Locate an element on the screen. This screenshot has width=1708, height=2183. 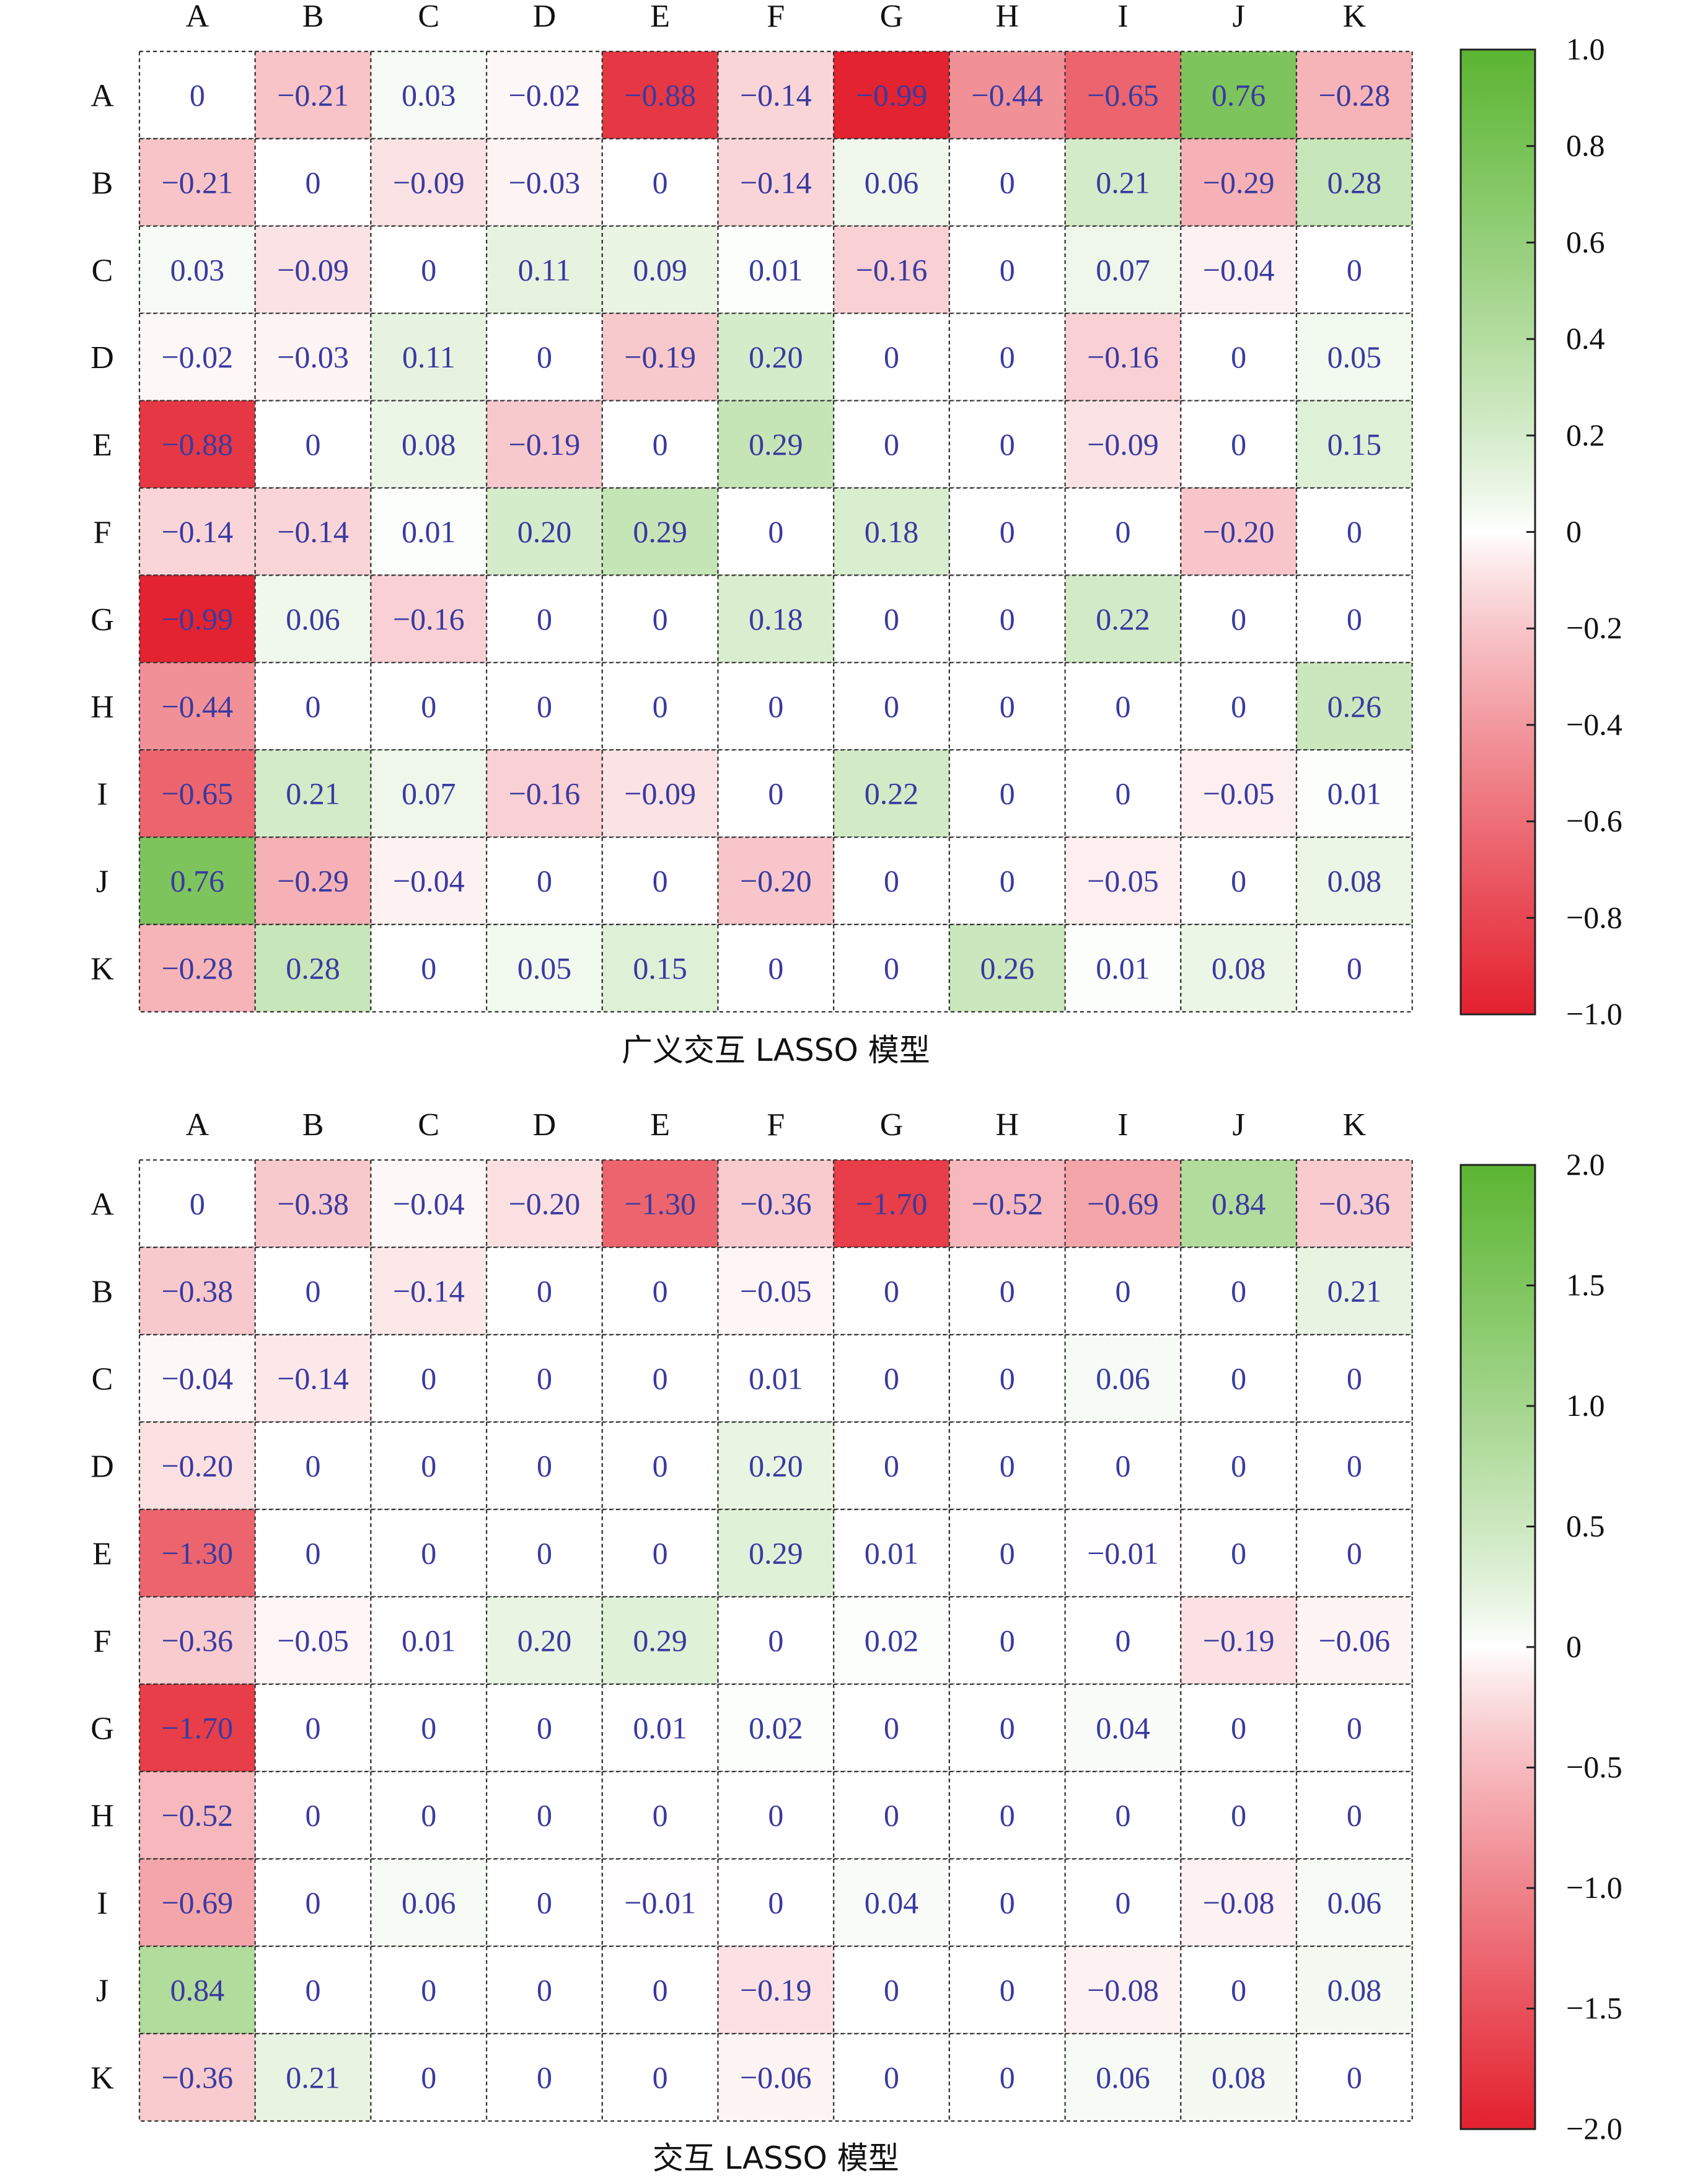
heatmap-cell-interaction-J-I is located at coordinates (1123, 1990).